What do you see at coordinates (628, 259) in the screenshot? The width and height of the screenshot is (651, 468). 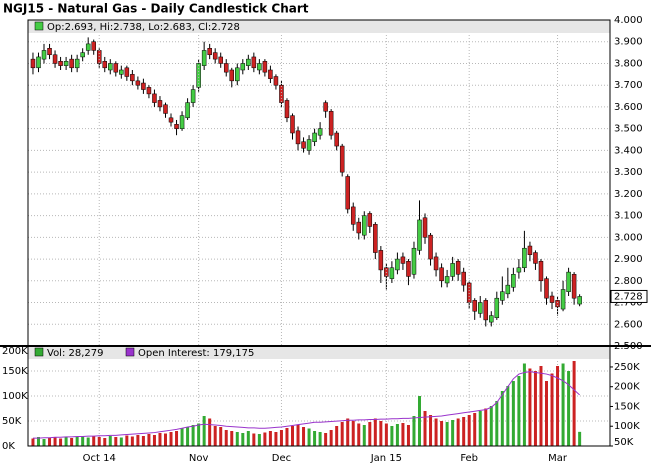 I see `y-tick-label: 2.900` at bounding box center [628, 259].